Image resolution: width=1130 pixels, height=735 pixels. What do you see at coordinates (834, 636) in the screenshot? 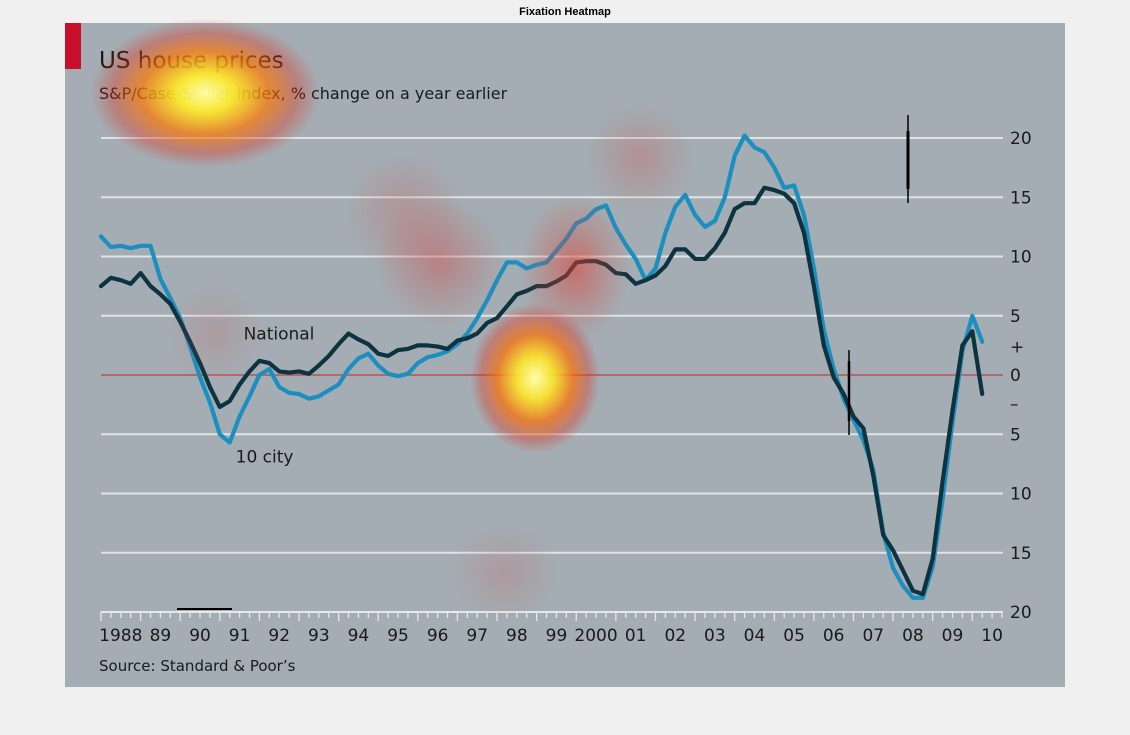
I see `x-tick-label: 06` at bounding box center [834, 636].